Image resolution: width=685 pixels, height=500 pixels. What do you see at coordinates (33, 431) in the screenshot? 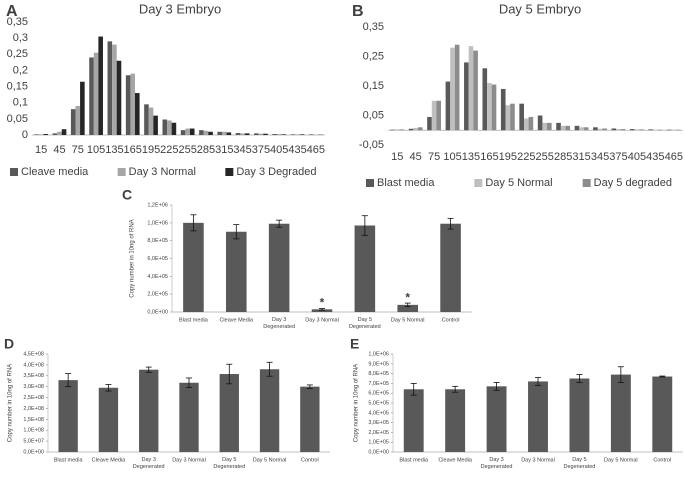
I see `y-tick-label: 1,0E+08` at bounding box center [33, 431].